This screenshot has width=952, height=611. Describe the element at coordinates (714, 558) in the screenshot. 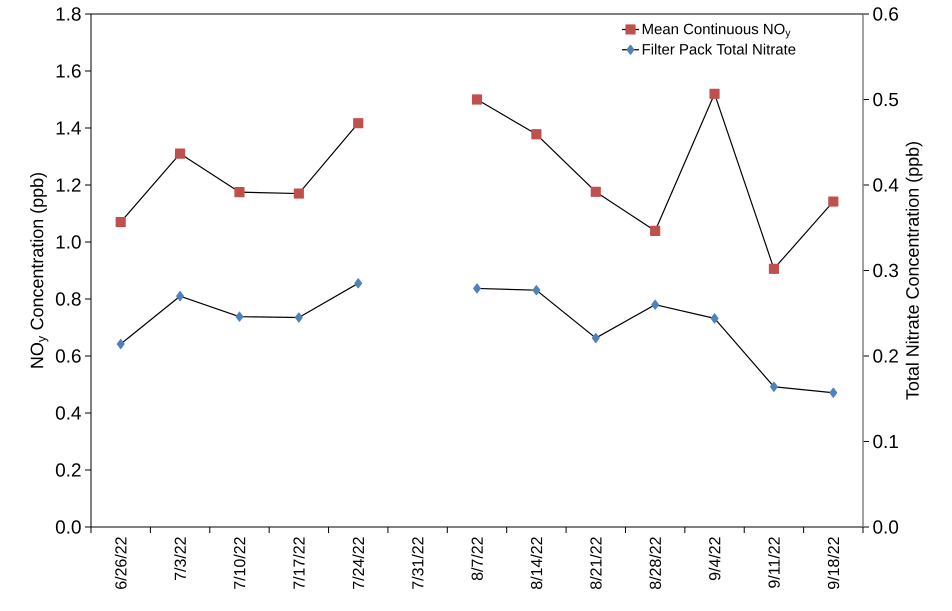

I see `x-tick-label: 9/4/22` at that location.